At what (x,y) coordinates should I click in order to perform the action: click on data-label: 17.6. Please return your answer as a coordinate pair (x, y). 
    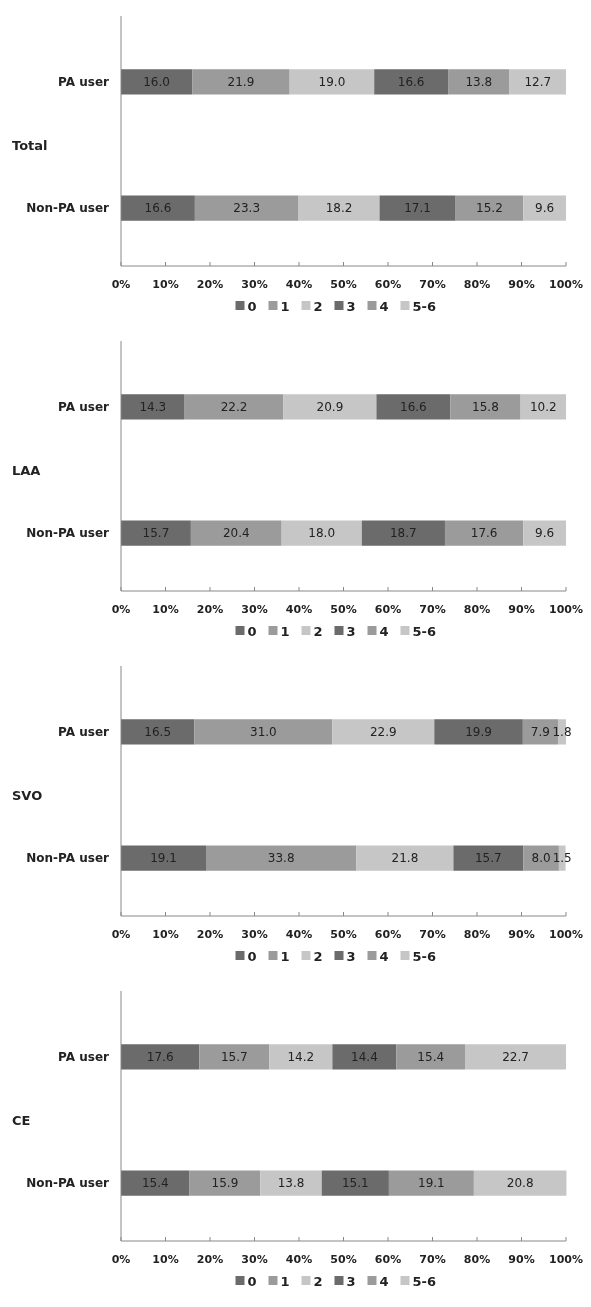
    Looking at the image, I should click on (484, 533).